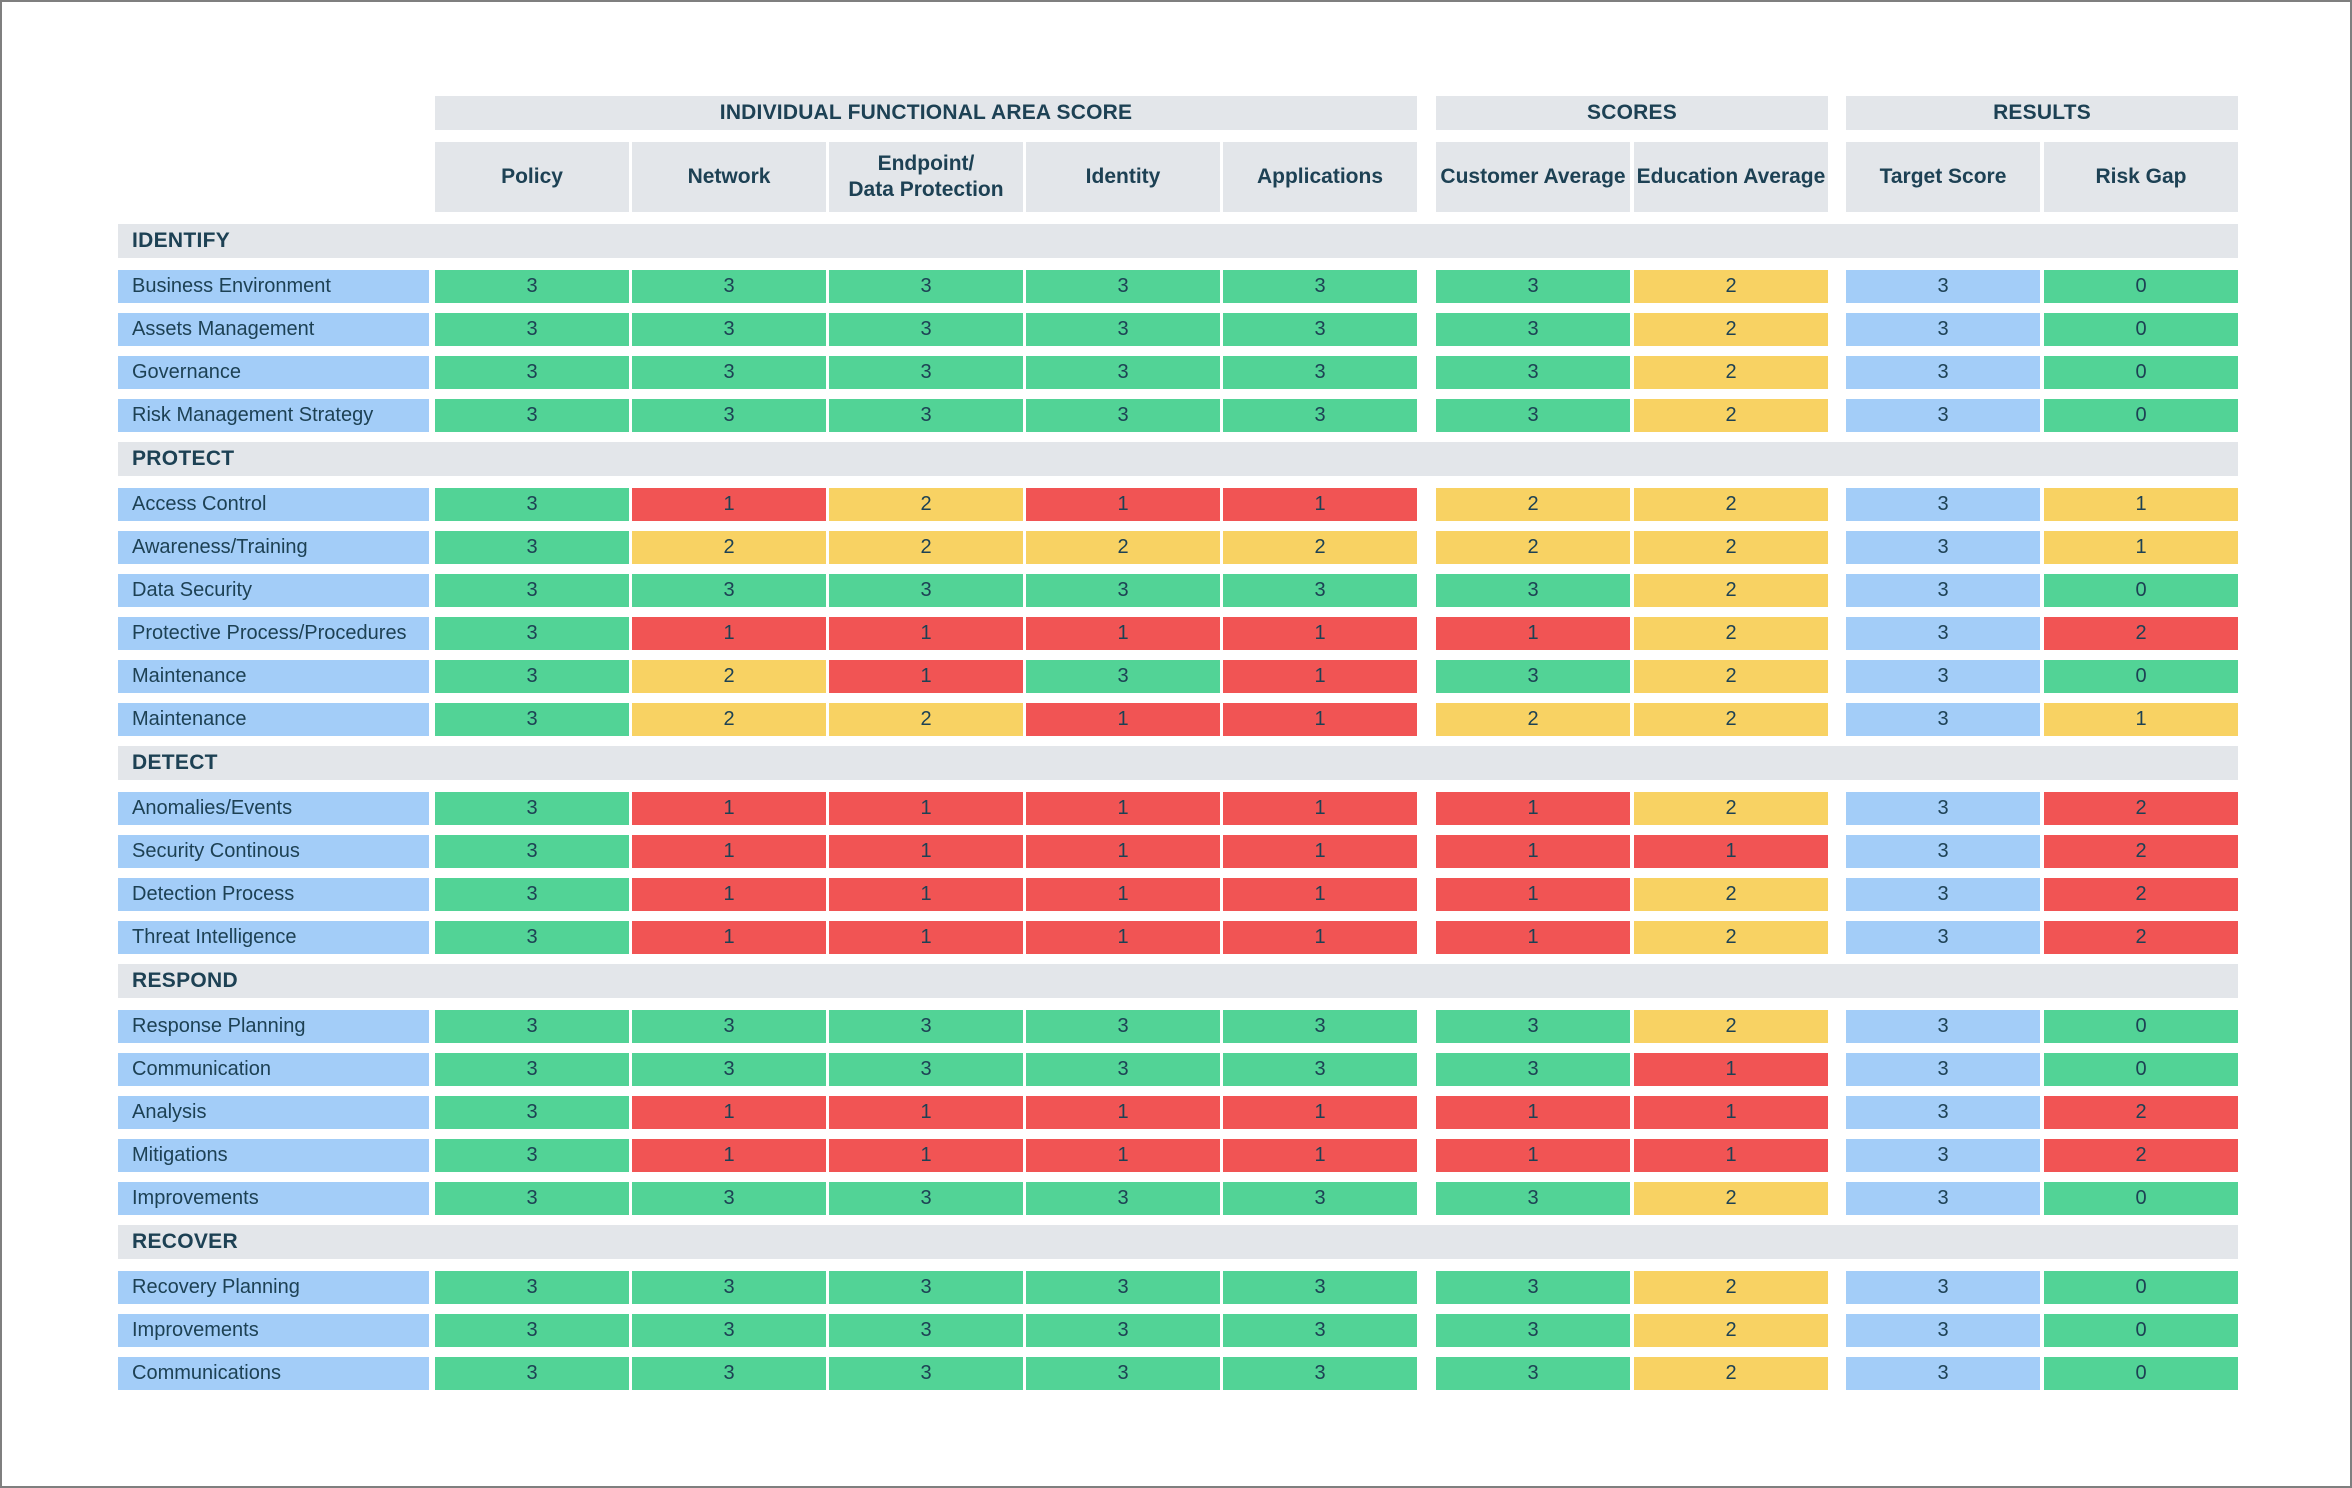 This screenshot has width=2352, height=1488. I want to click on table-row: Risk Management Strategy 3 3 3 3 3 3 2 3 0, so click(1178, 415).